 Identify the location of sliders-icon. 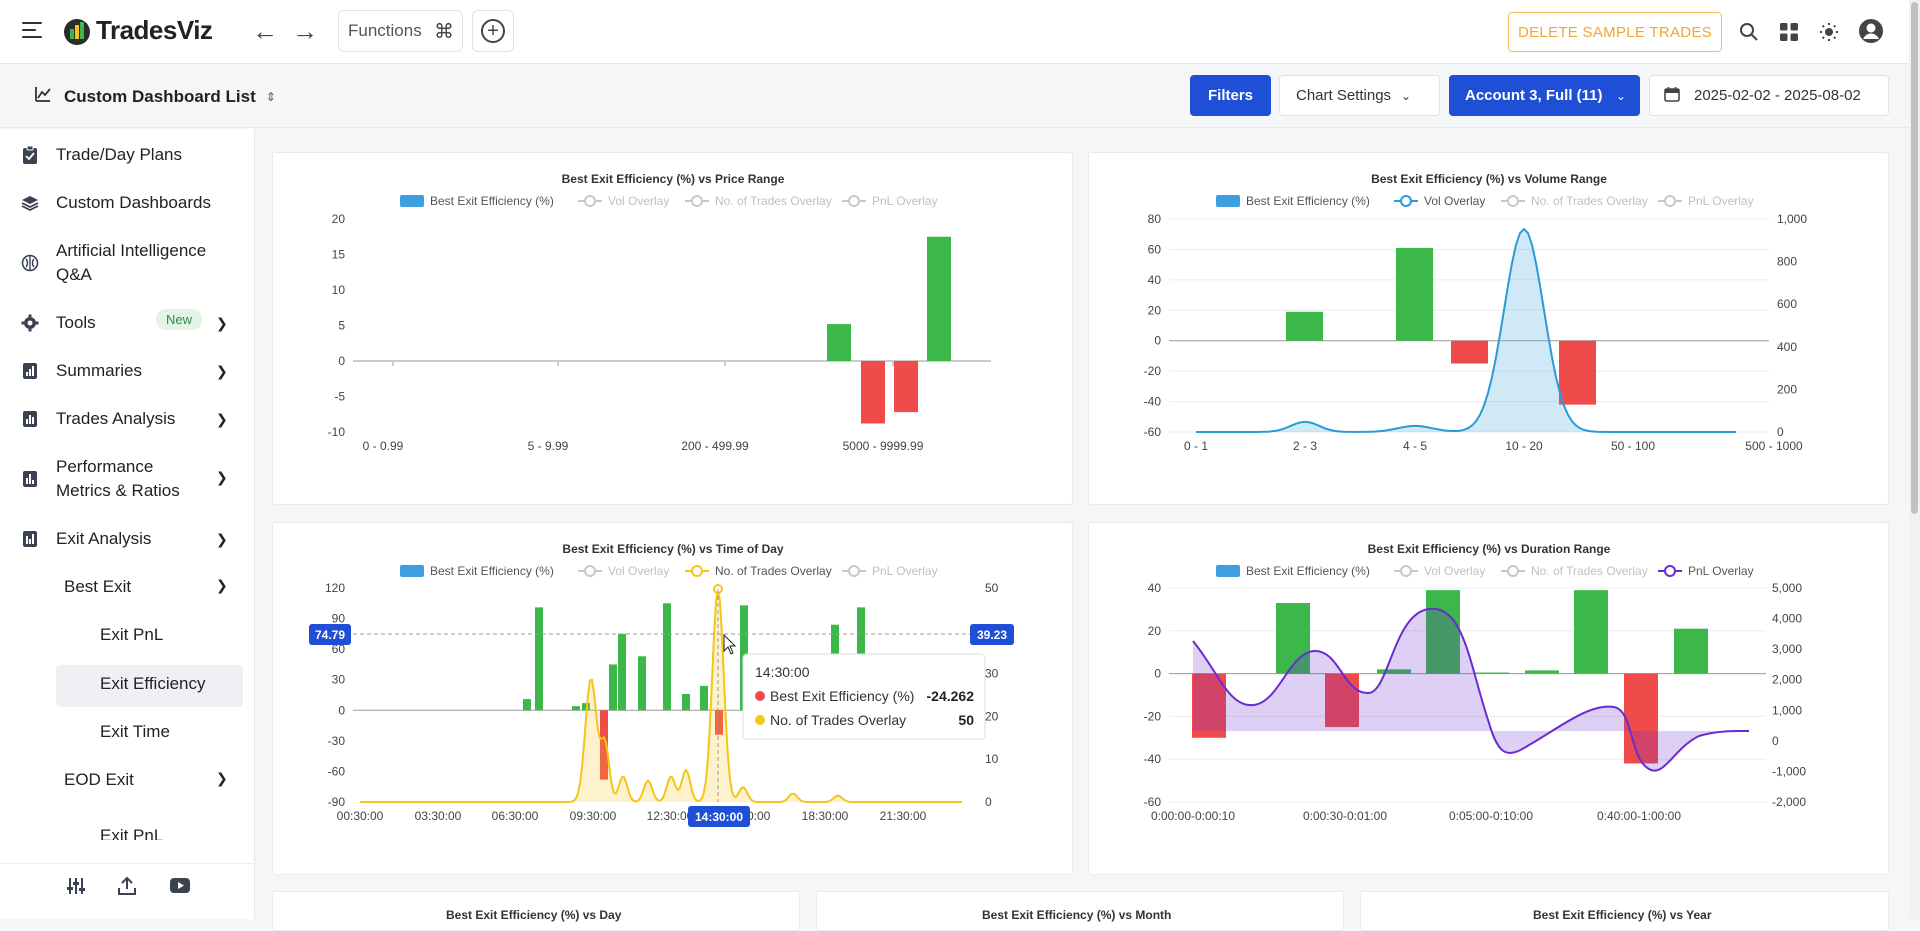
(76, 888).